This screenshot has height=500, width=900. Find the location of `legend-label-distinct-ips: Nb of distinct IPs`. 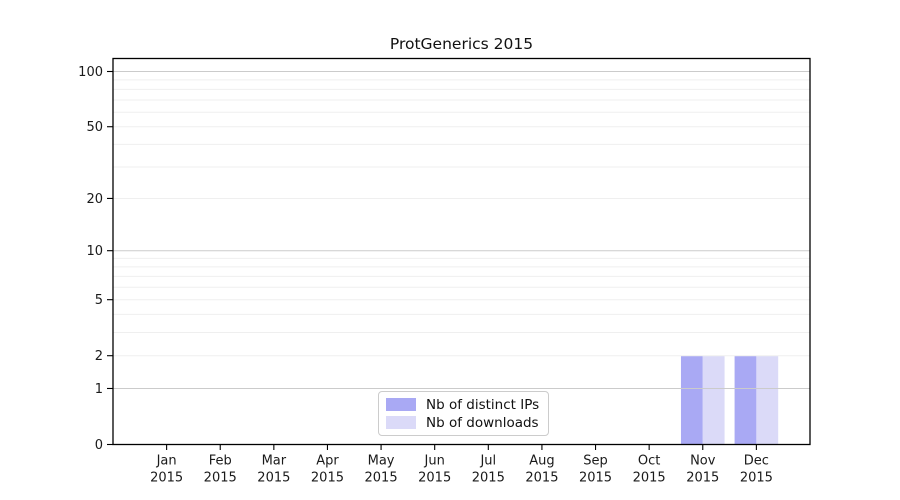

legend-label-distinct-ips: Nb of distinct IPs is located at coordinates (483, 404).